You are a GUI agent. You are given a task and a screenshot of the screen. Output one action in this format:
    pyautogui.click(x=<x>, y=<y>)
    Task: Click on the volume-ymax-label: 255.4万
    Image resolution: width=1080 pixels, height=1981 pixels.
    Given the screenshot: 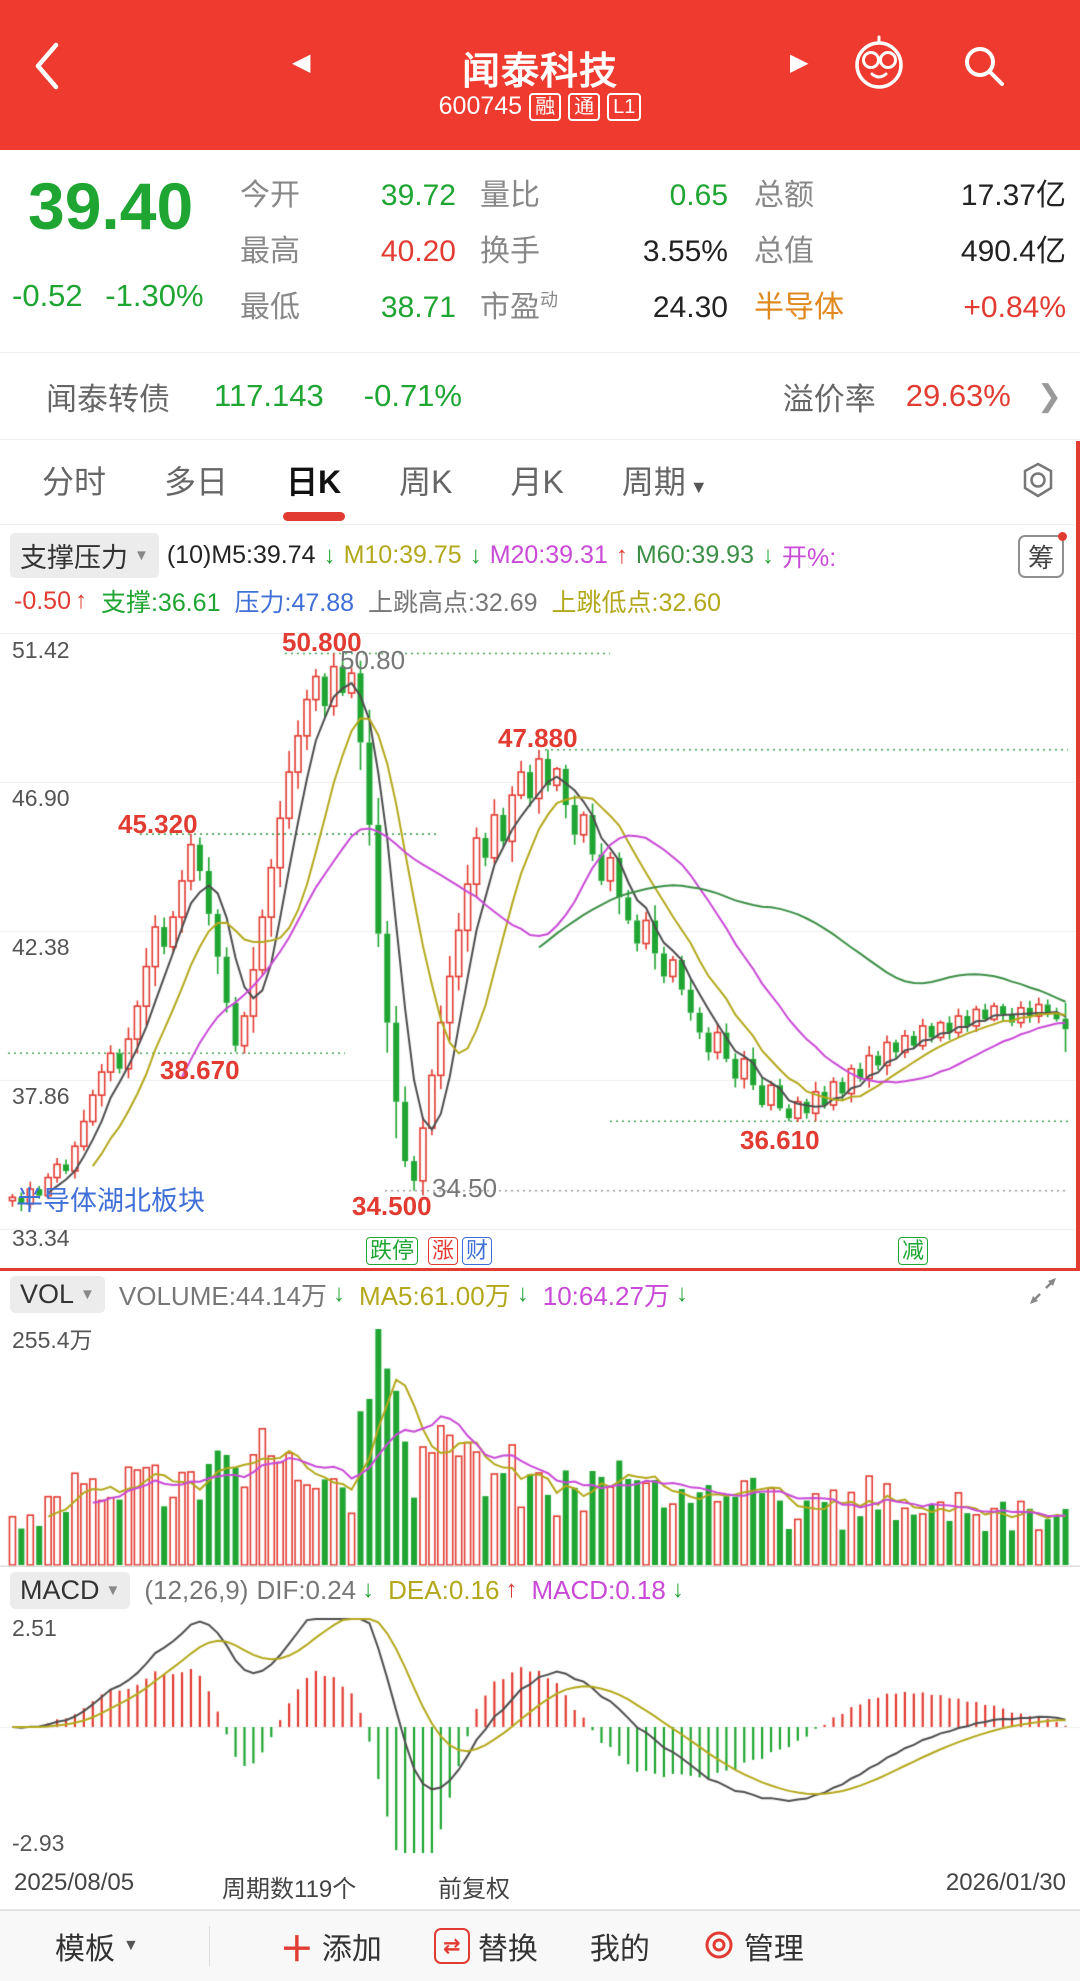 What is the action you would take?
    pyautogui.click(x=52, y=1340)
    